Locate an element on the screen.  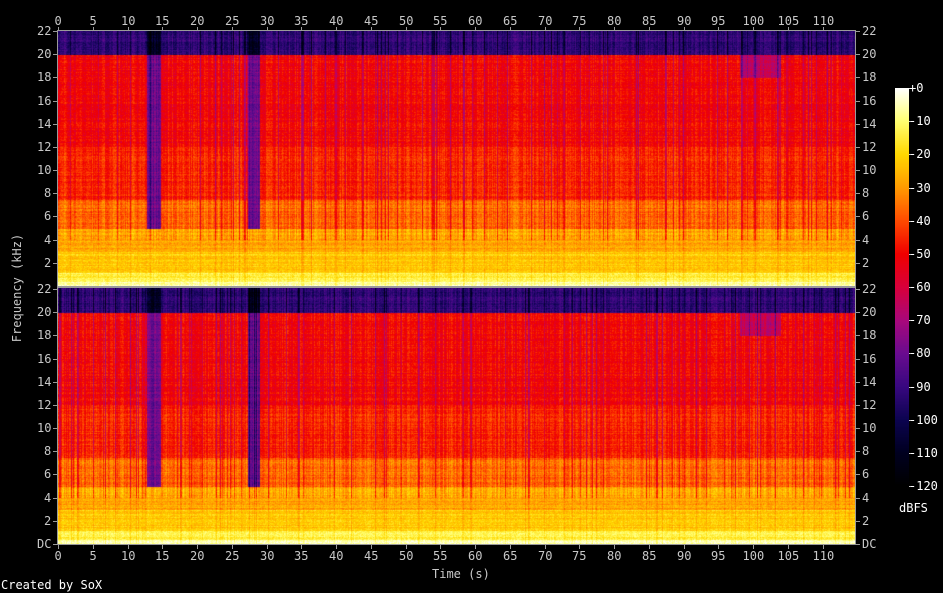
x-tick-label-top: 80 is located at coordinates (614, 21).